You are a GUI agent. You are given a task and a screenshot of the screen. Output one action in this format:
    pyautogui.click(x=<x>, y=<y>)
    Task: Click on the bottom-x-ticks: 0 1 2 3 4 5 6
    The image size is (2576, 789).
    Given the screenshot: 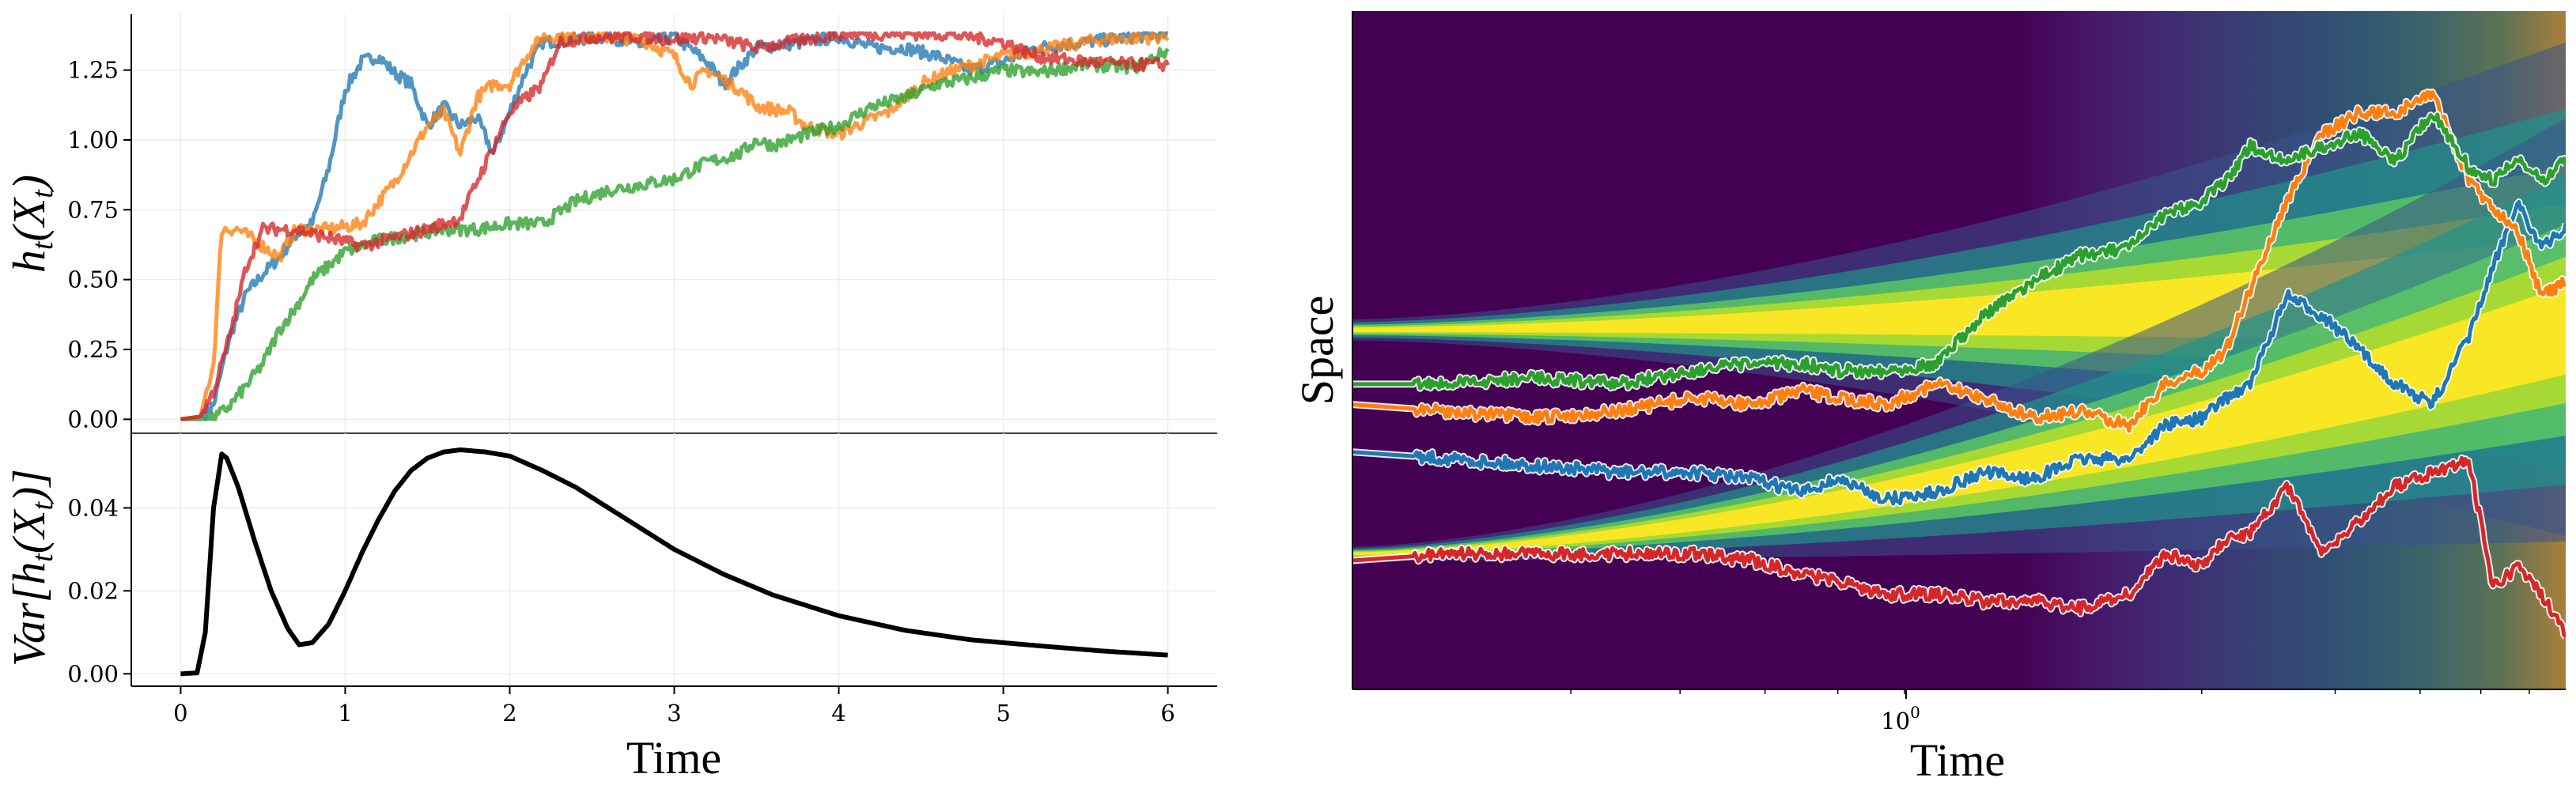 What is the action you would take?
    pyautogui.click(x=674, y=706)
    